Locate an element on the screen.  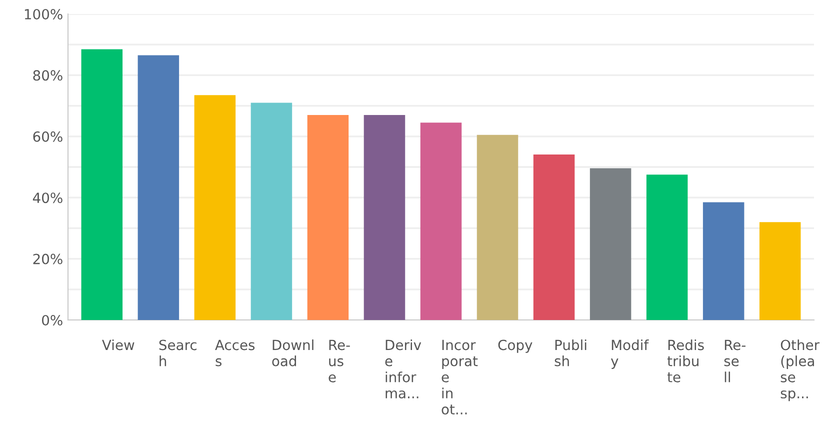
y-tick-label: 100% is located at coordinates (43, 14).